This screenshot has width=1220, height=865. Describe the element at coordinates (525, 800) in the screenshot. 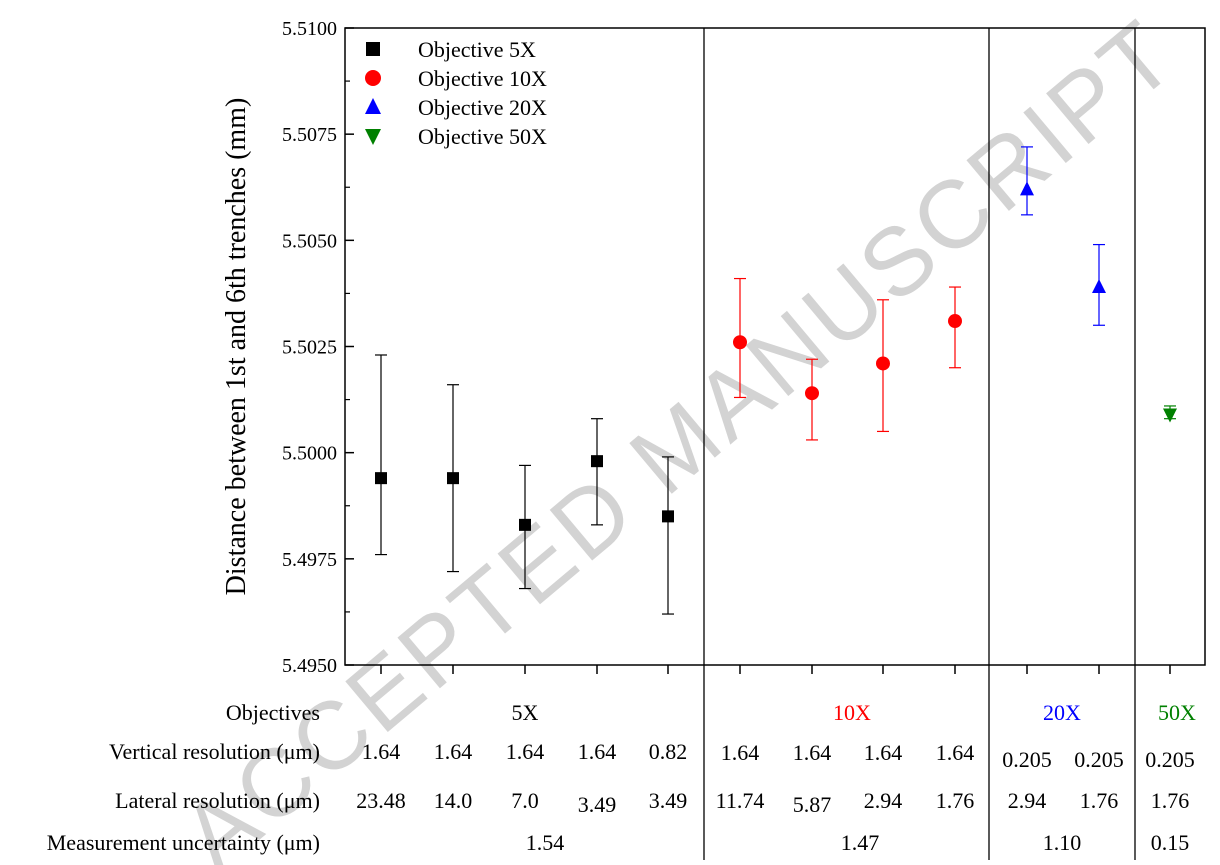

I see `lateral-resolution-cell: 7.0` at that location.